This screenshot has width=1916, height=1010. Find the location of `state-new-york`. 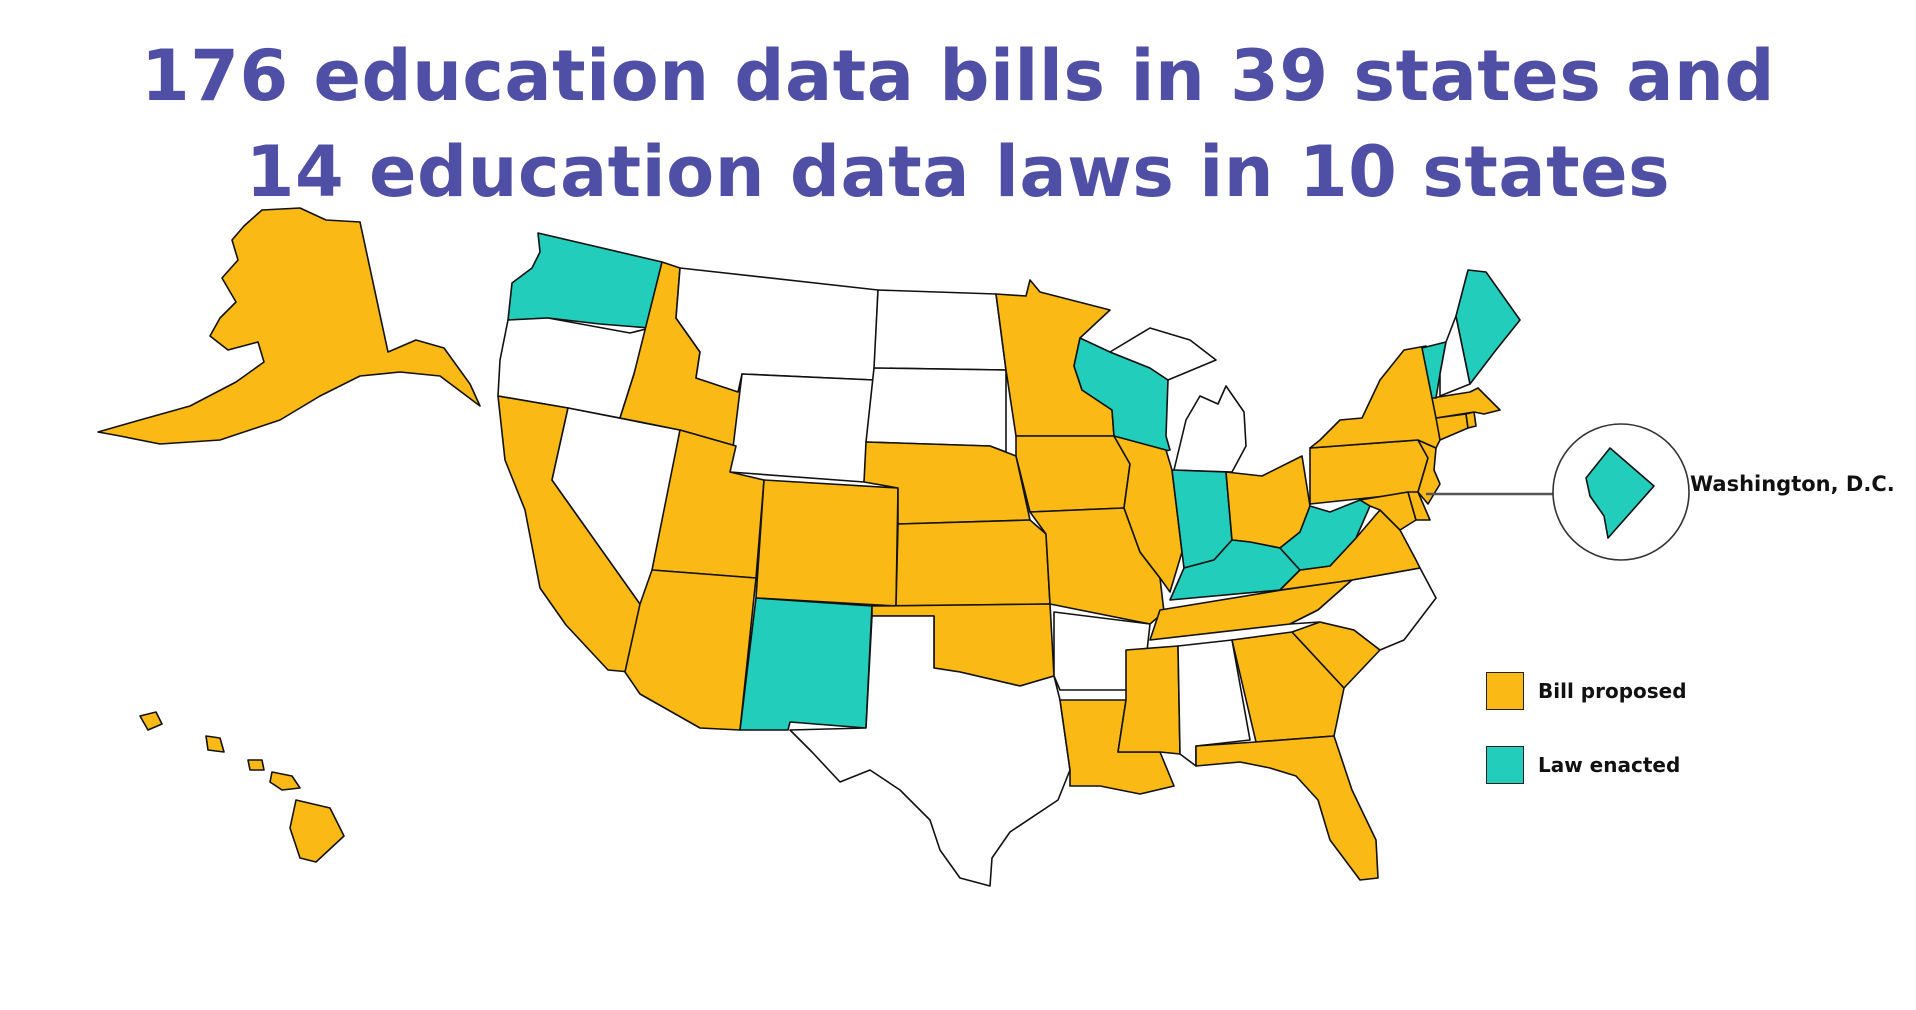

state-new-york is located at coordinates (1375, 397).